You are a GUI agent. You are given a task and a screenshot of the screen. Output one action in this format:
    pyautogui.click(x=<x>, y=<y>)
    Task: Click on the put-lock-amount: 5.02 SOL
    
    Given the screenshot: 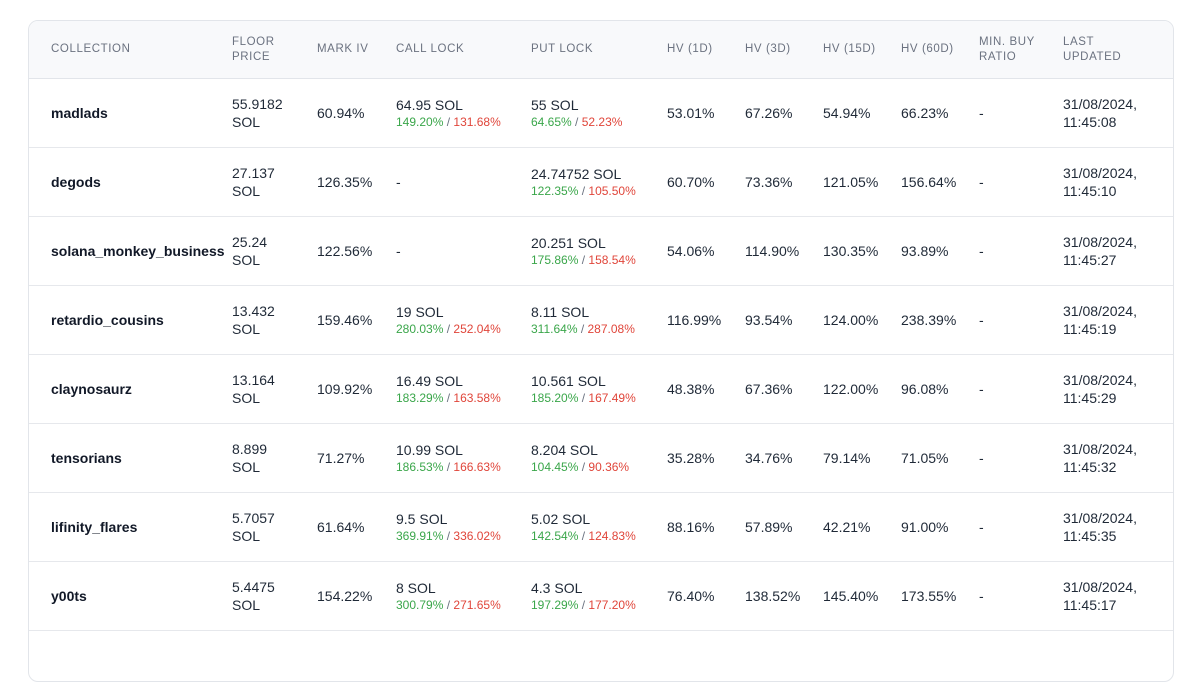 What is the action you would take?
    pyautogui.click(x=561, y=519)
    